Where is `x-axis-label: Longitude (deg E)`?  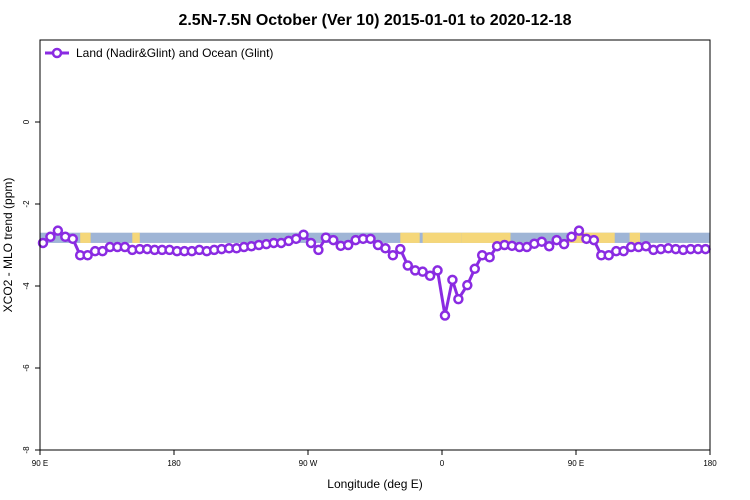
x-axis-label: Longitude (deg E) is located at coordinates (374, 484).